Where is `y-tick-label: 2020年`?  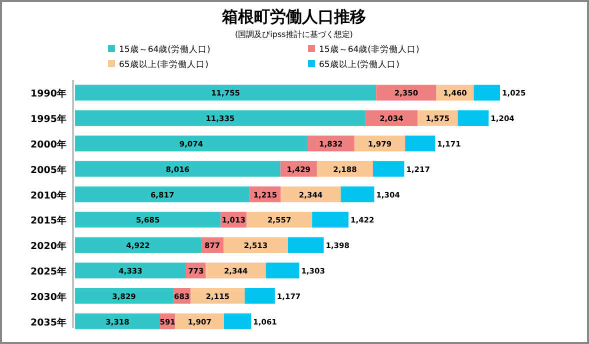
y-tick-label: 2020年 is located at coordinates (48, 246).